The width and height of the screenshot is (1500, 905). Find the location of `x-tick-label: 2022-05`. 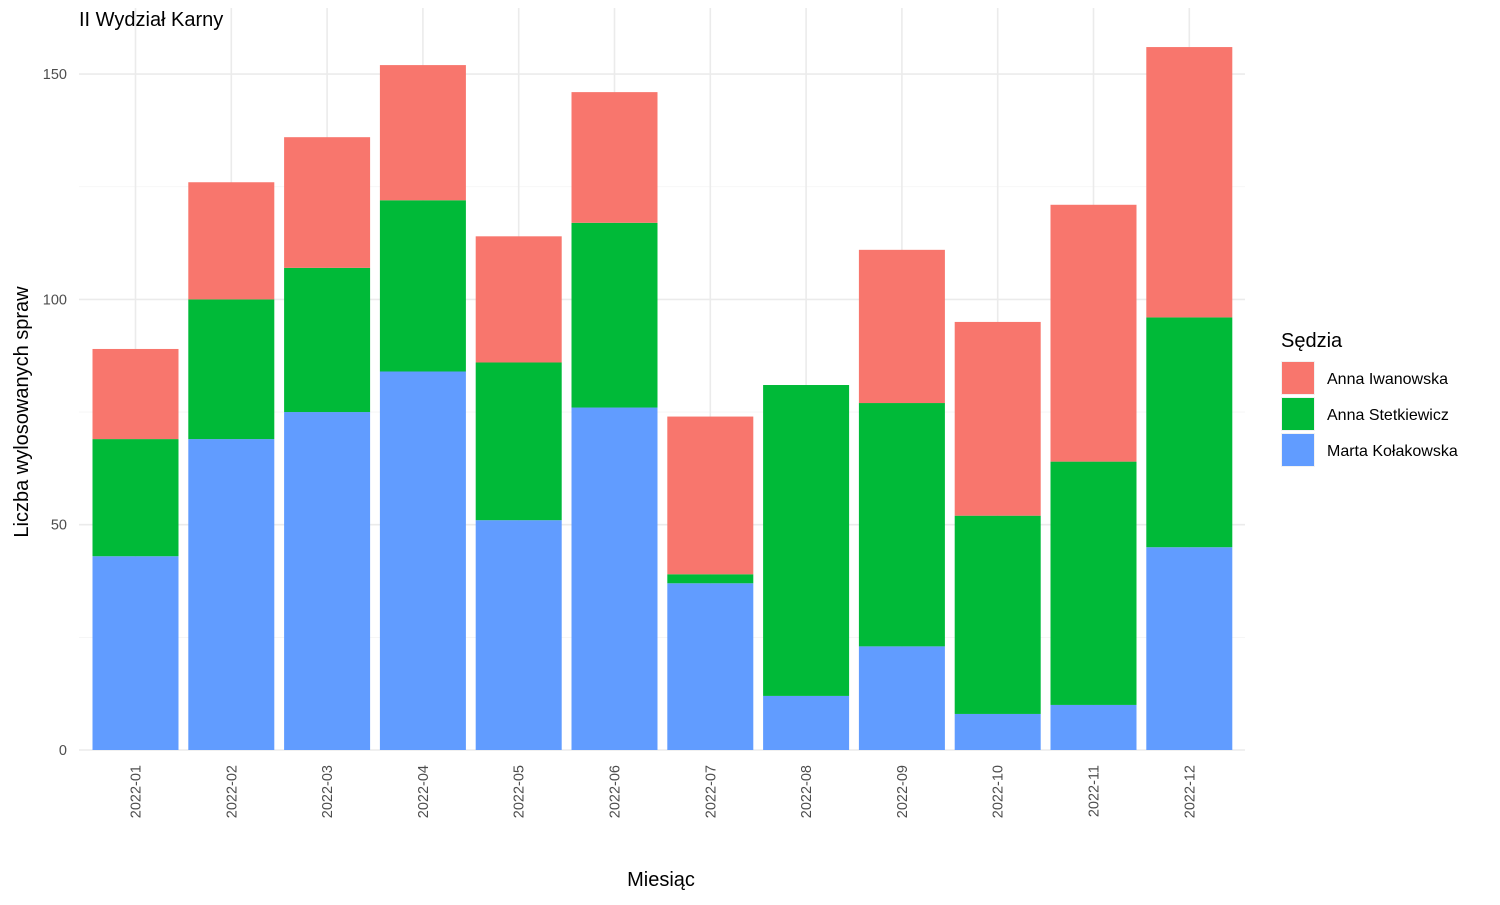

x-tick-label: 2022-05 is located at coordinates (520, 791).